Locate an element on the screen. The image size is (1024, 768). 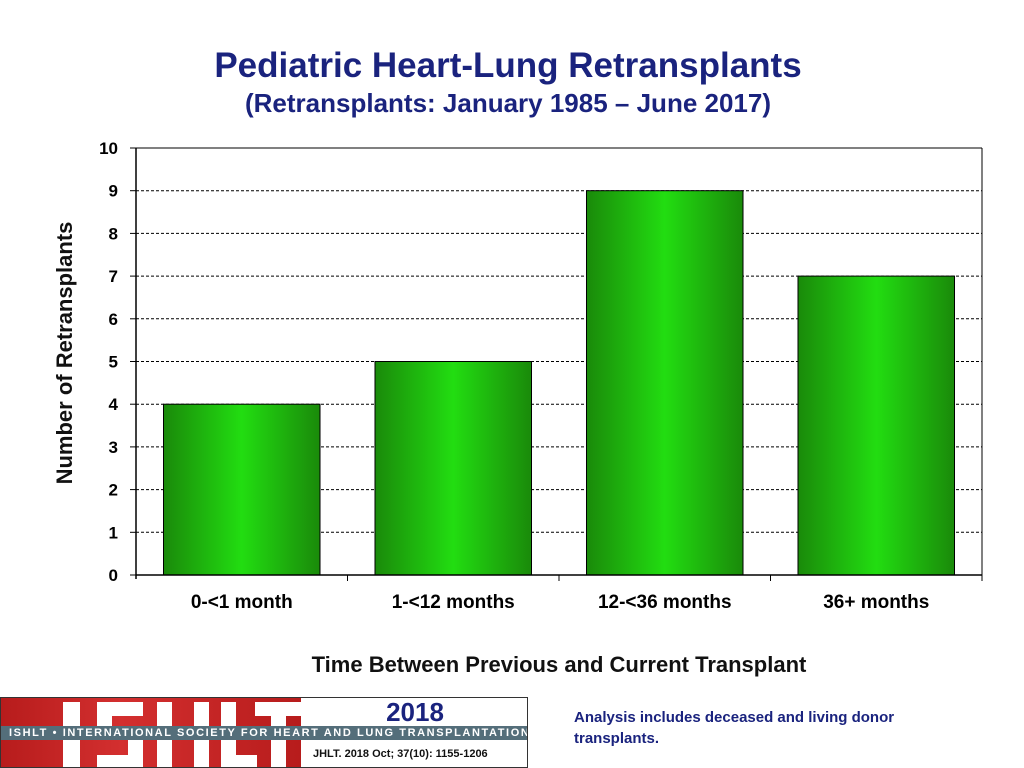
logo-year: 2018 is located at coordinates (415, 712).